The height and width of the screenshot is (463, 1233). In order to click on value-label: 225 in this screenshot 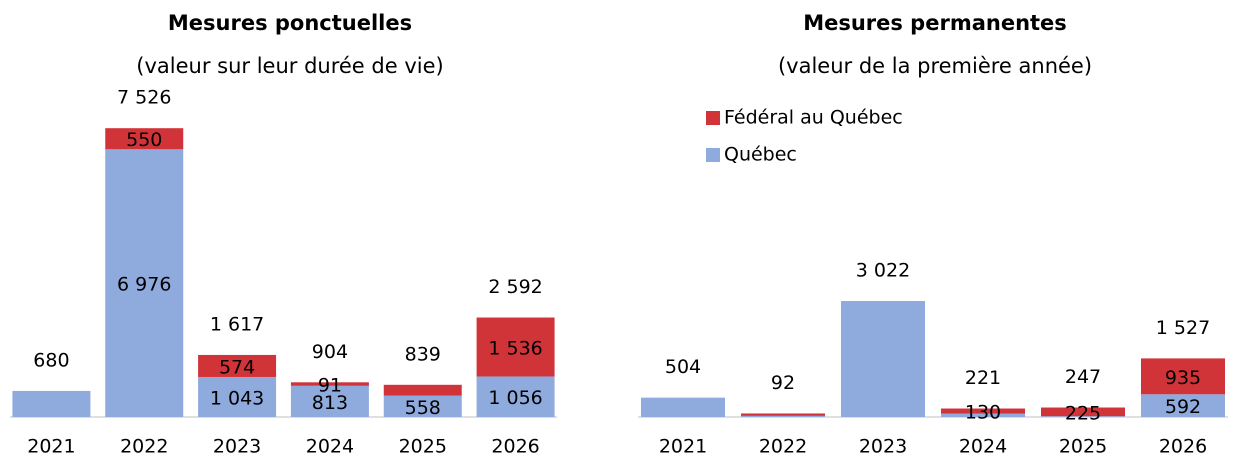, I will do `click(1083, 413)`.